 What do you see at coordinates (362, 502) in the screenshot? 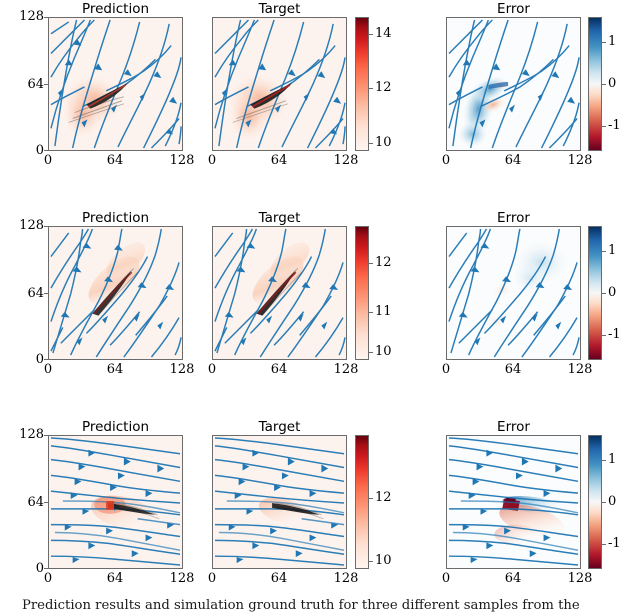
I see `colorbar-r3-field` at bounding box center [362, 502].